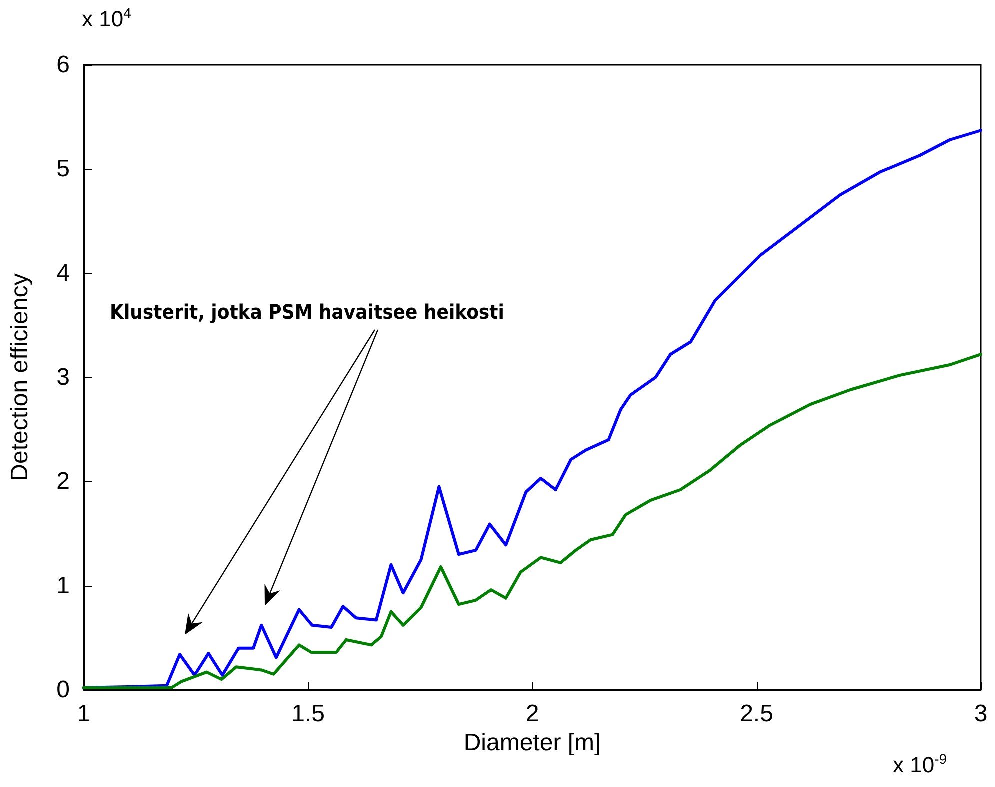 The height and width of the screenshot is (787, 995). Describe the element at coordinates (533, 742) in the screenshot. I see `x-axis-title: Diameter [m]` at that location.